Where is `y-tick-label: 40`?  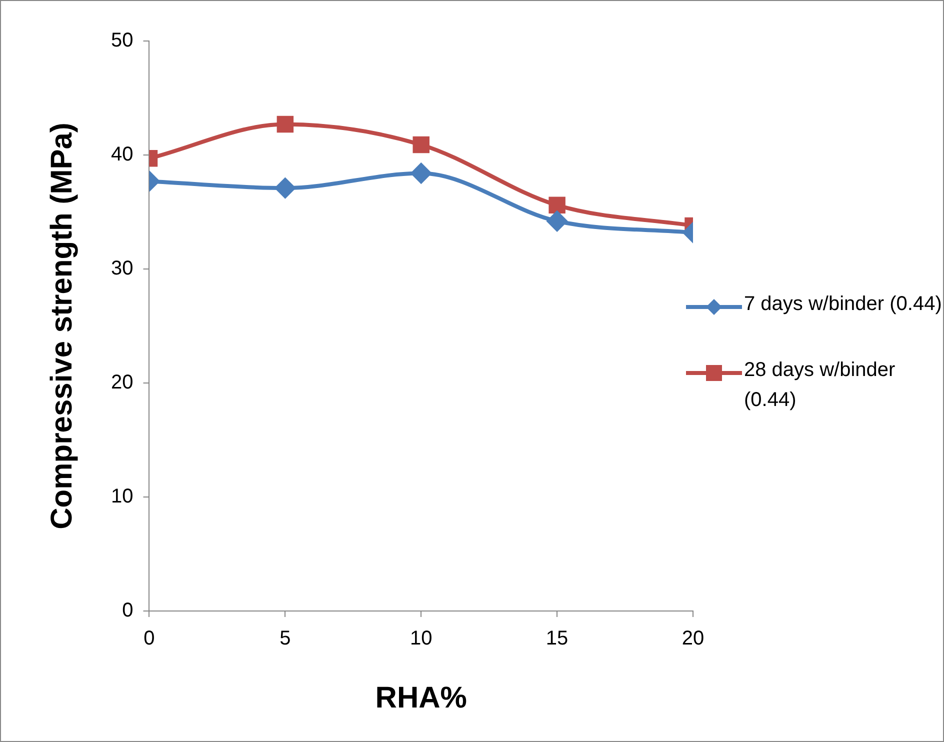
y-tick-label: 40 is located at coordinates (122, 155).